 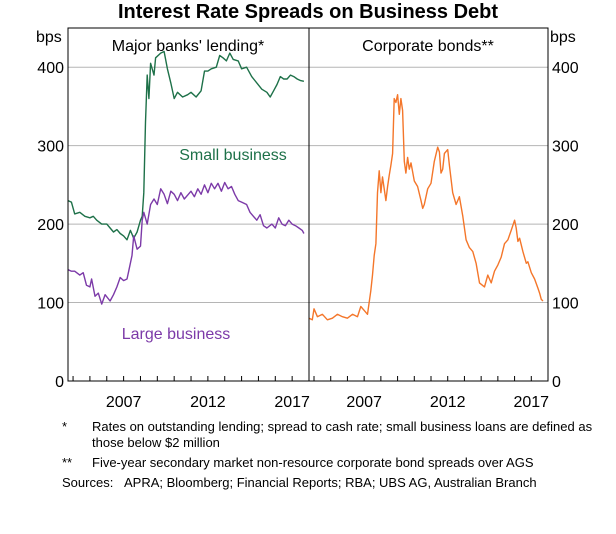 I want to click on y-tick-label-right-200: 200, so click(x=565, y=225).